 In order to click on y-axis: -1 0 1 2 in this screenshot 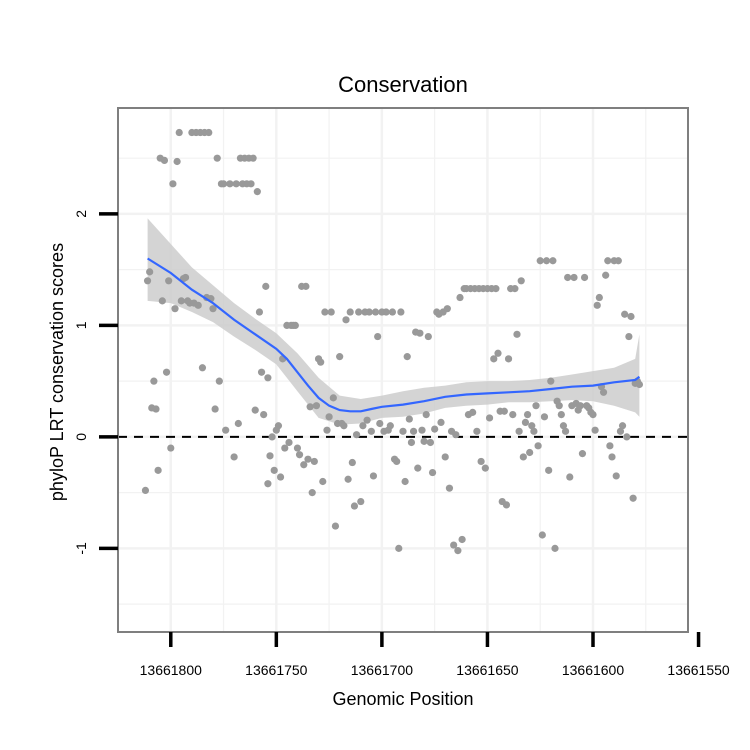, I will do `click(95, 382)`.